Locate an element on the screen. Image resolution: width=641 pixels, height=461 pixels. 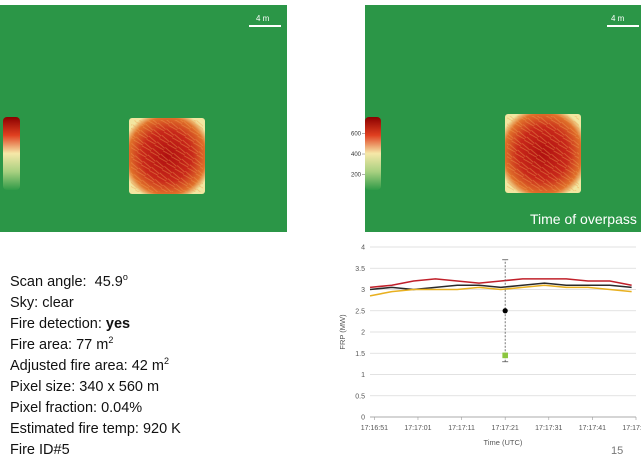
x-tick-label: 17:17:41 is located at coordinates (592, 428).